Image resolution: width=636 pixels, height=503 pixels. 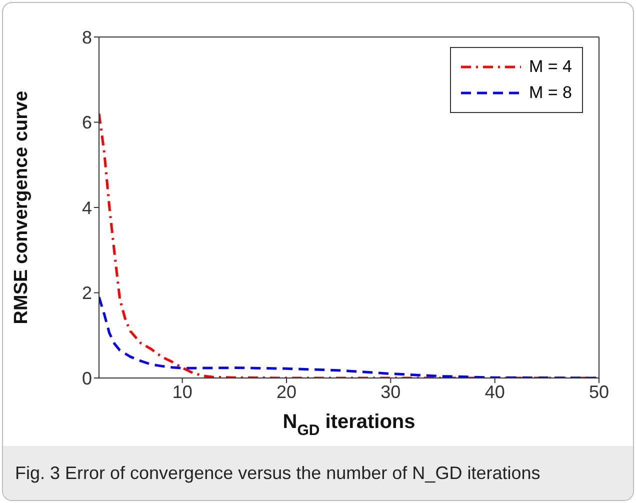 What do you see at coordinates (599, 392) in the screenshot?
I see `x-tick-label: 50` at bounding box center [599, 392].